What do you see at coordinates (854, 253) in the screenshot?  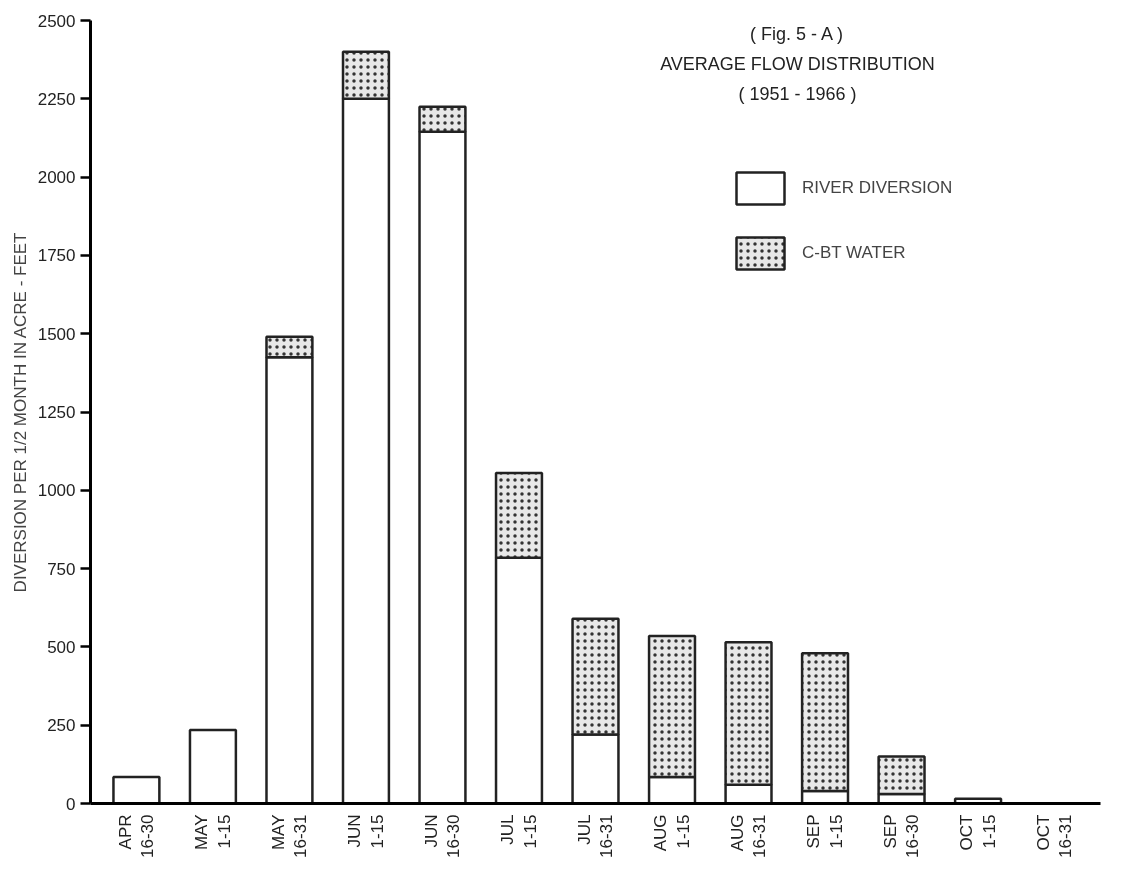 I see `legend-label: C-BT WATER` at bounding box center [854, 253].